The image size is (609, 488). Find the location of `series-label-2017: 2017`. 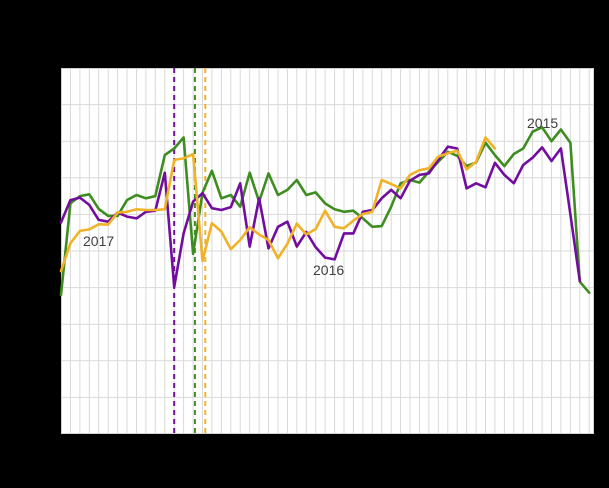

series-label-2017: 2017 is located at coordinates (99, 241).